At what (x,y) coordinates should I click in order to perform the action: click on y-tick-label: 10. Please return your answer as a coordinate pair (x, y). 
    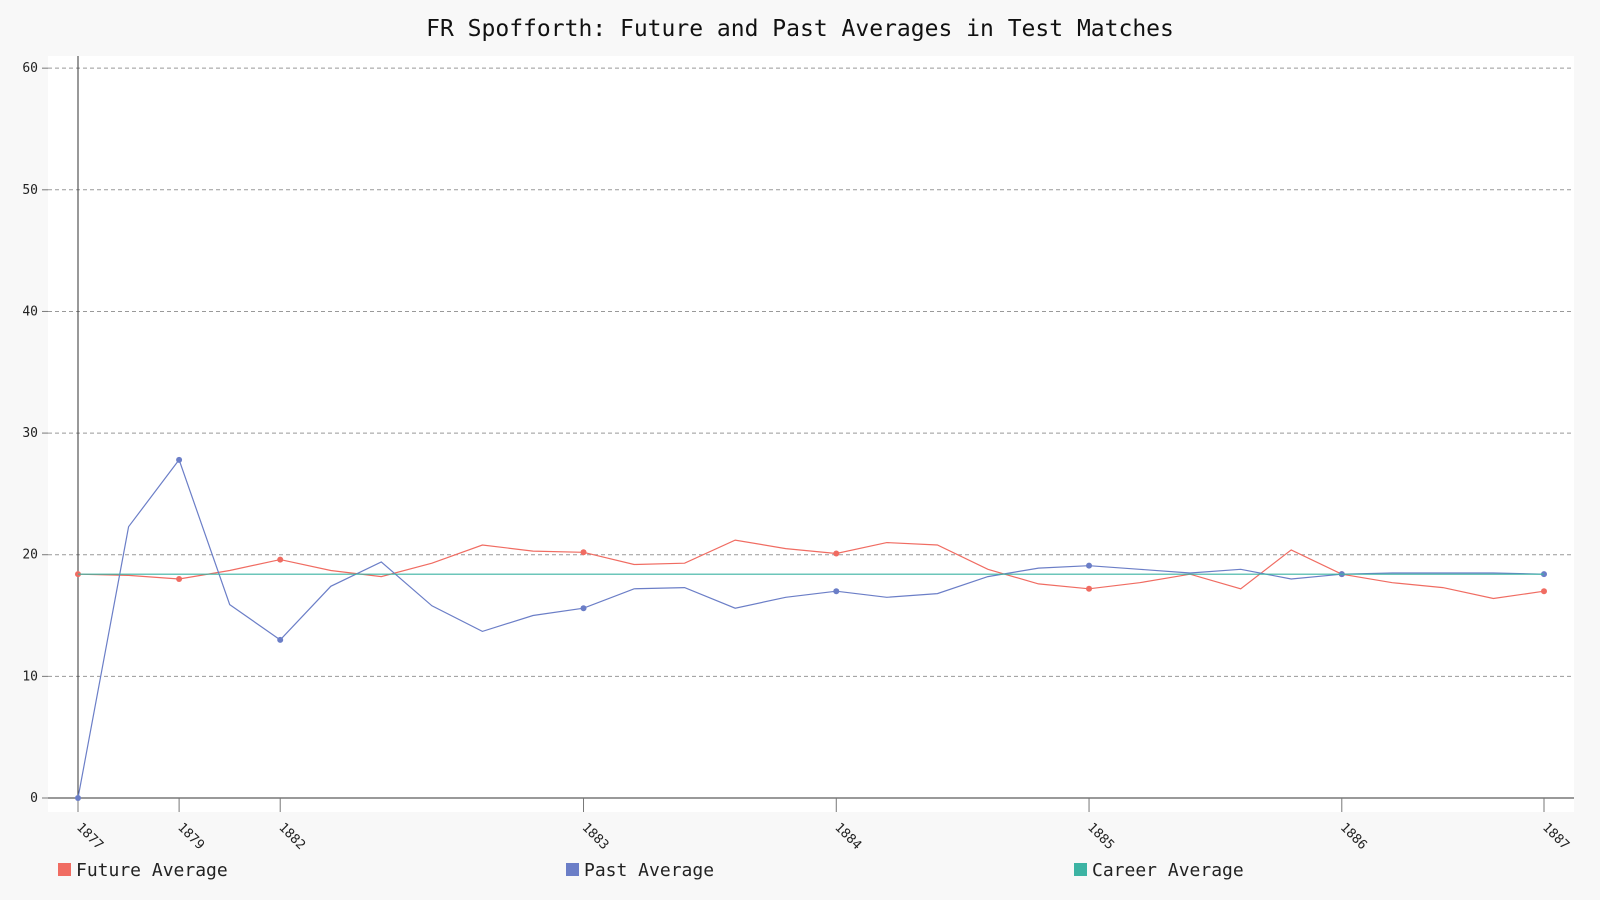
    Looking at the image, I should click on (30, 676).